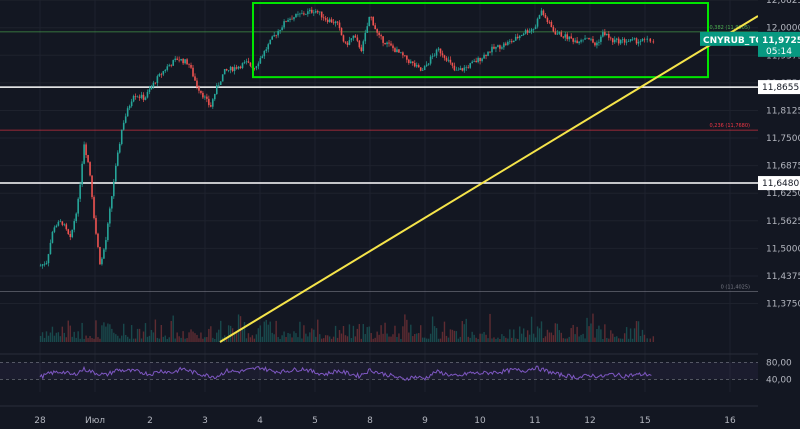 This screenshot has height=429, width=800. I want to click on time-tick-label: 12, so click(589, 421).